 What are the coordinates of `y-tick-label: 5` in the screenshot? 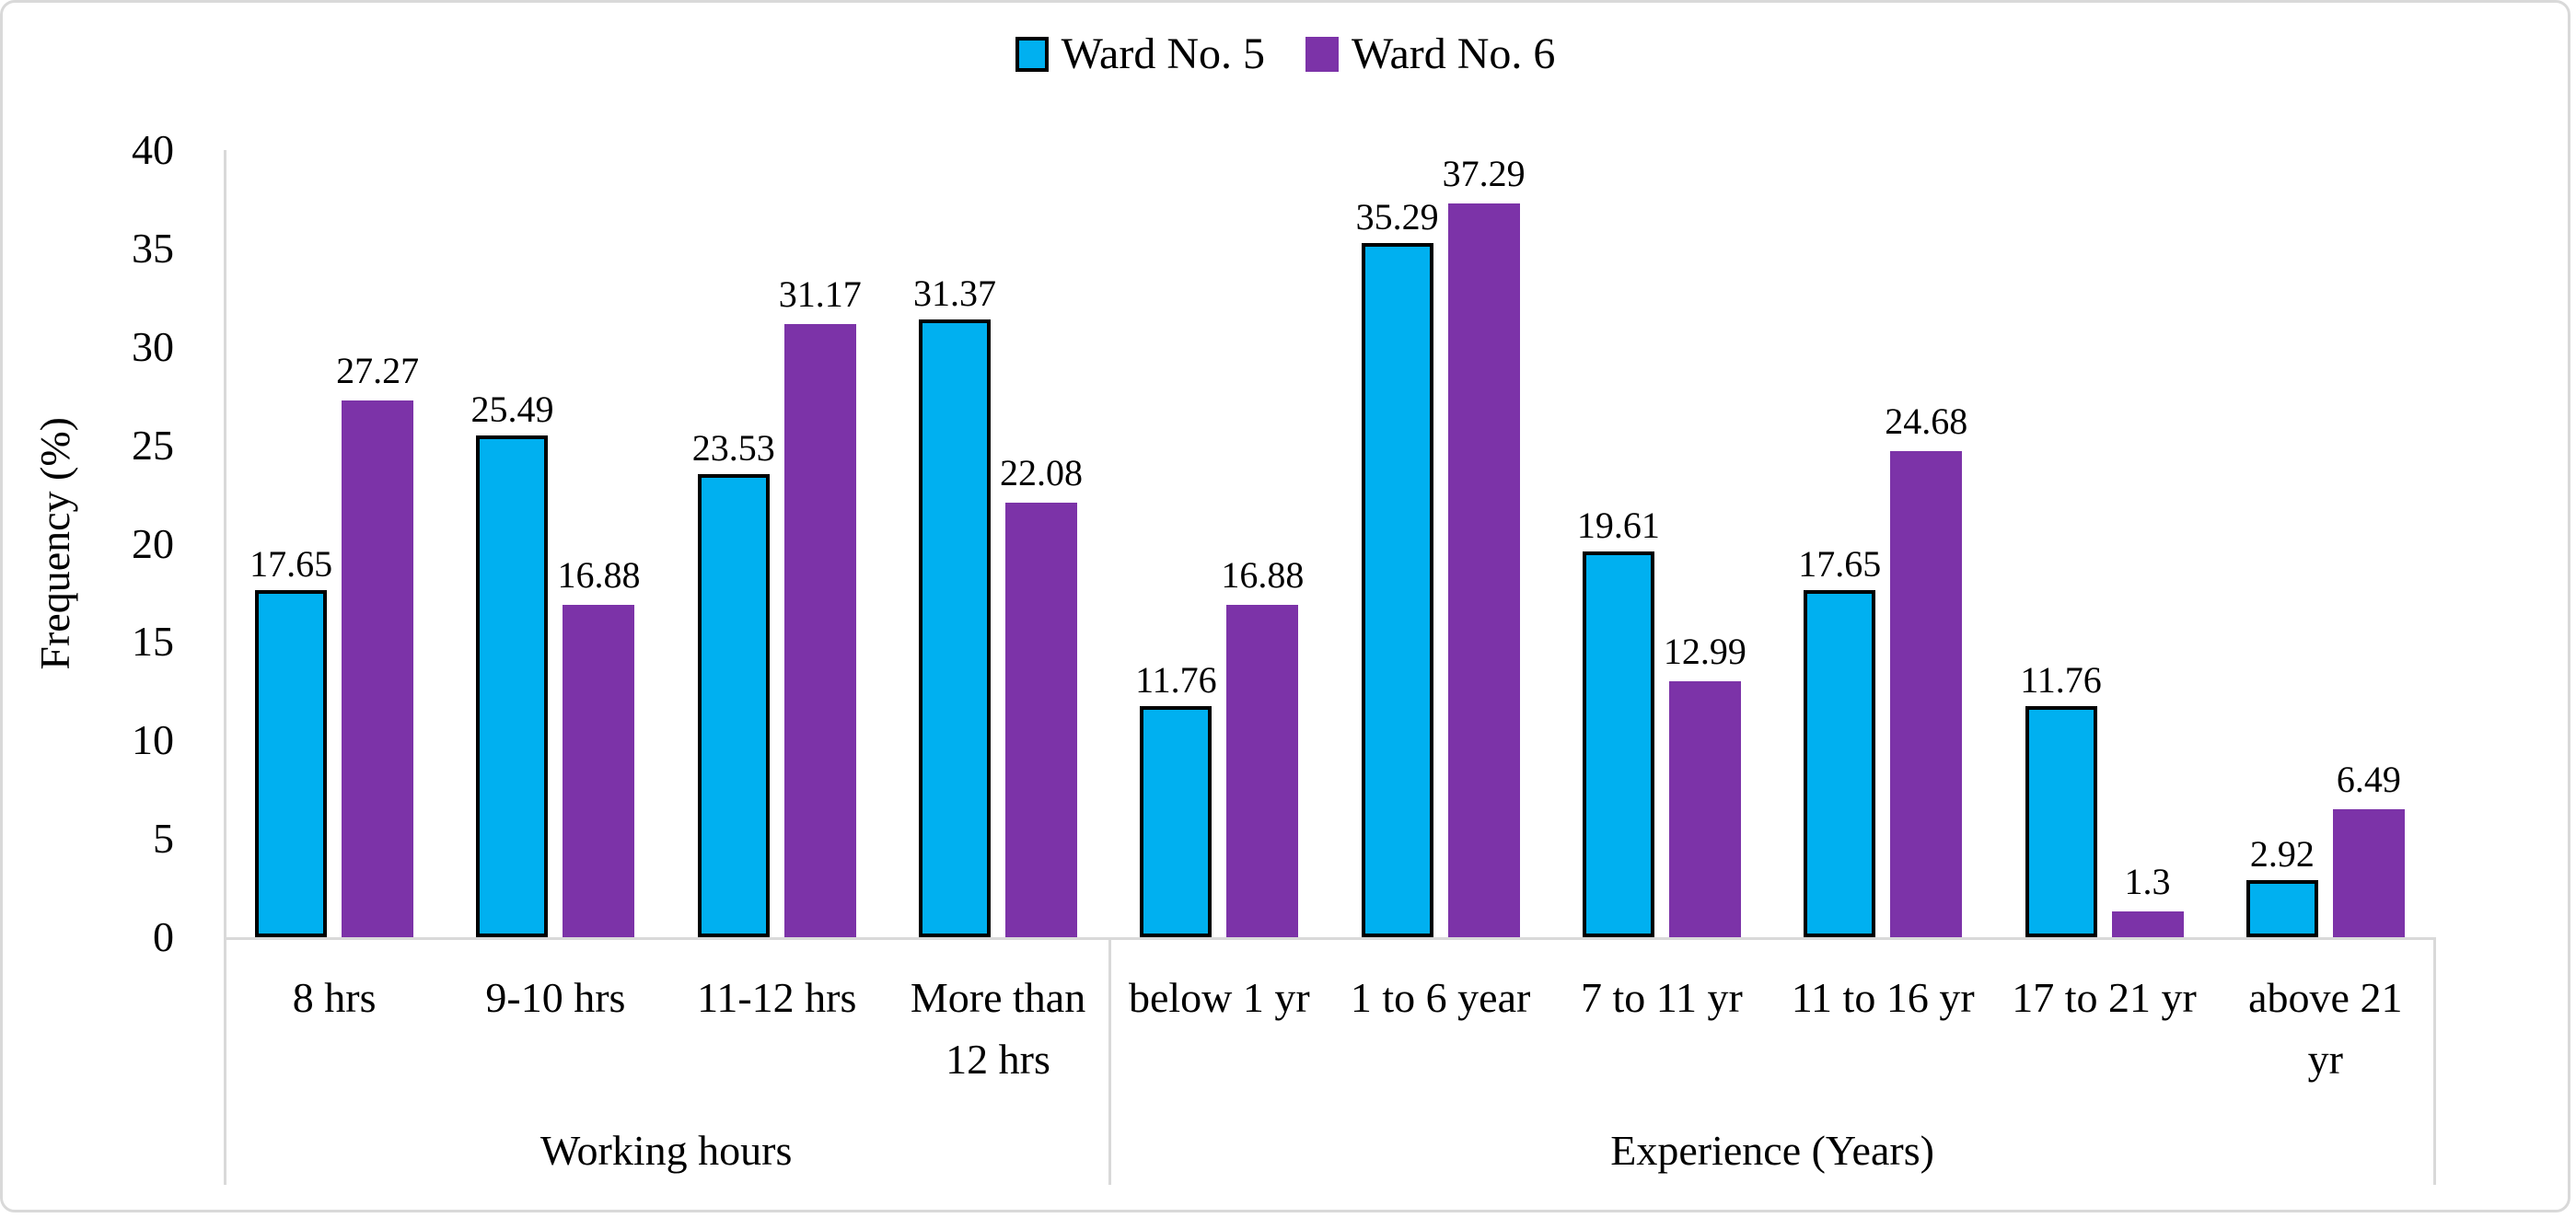 It's located at (163, 839).